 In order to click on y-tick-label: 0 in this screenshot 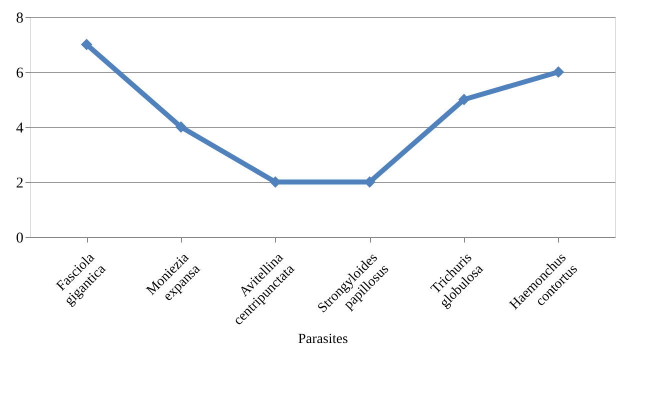, I will do `click(20, 238)`.